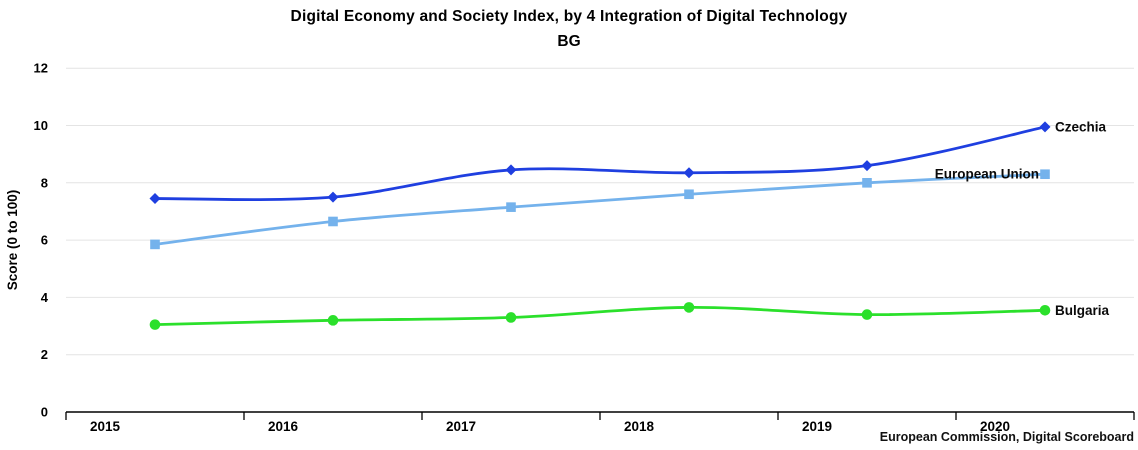 Image resolution: width=1138 pixels, height=450 pixels. I want to click on y-tick-label: 12, so click(41, 68).